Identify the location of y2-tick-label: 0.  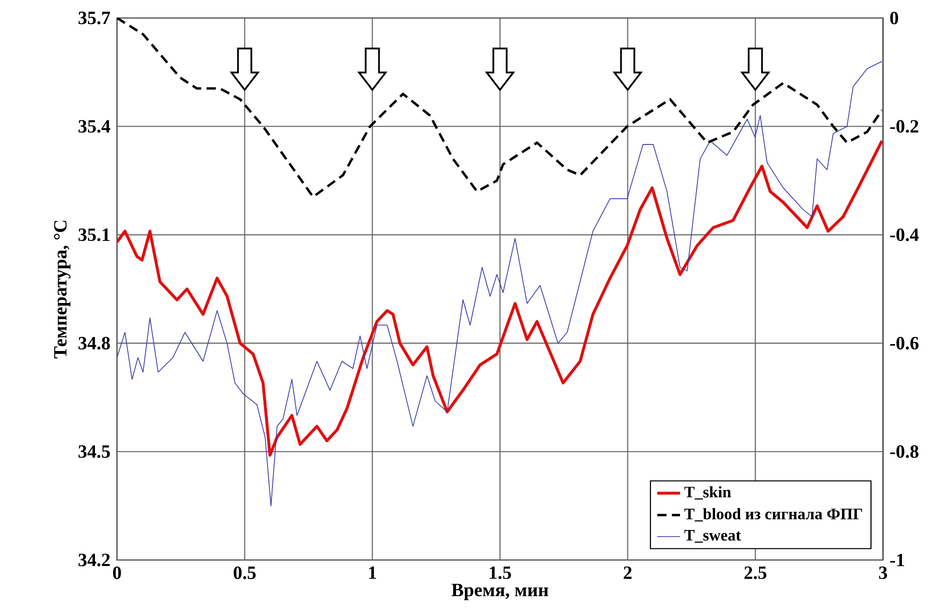
(894, 18).